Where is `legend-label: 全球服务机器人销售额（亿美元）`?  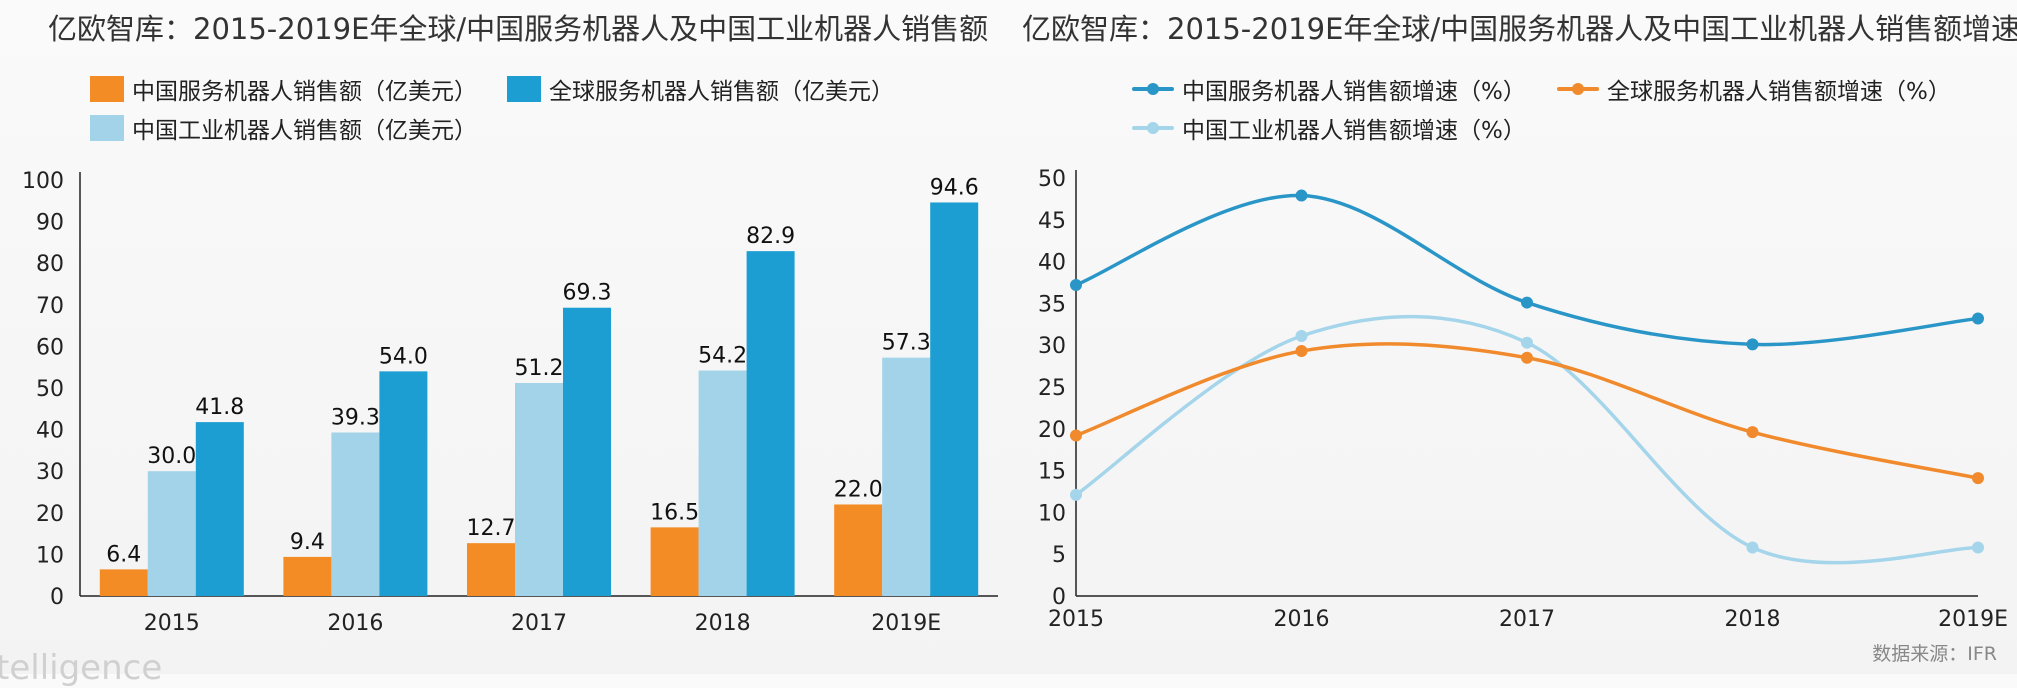
legend-label: 全球服务机器人销售额（亿美元） is located at coordinates (721, 92).